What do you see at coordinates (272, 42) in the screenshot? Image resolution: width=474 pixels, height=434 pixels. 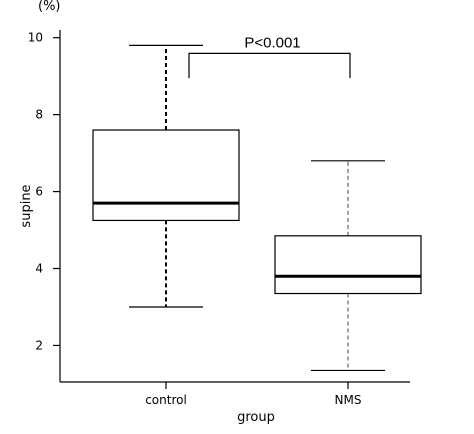 I see `p-value-label: P<0.001` at bounding box center [272, 42].